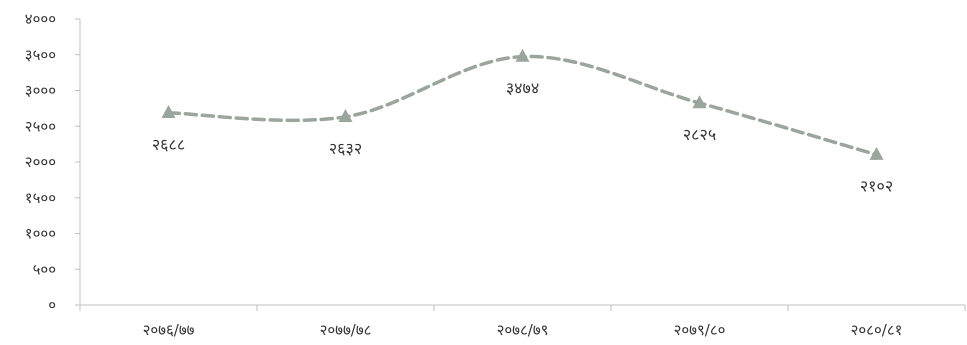 The height and width of the screenshot is (345, 967). I want to click on x-tick-label: २०८०/८१, so click(877, 330).